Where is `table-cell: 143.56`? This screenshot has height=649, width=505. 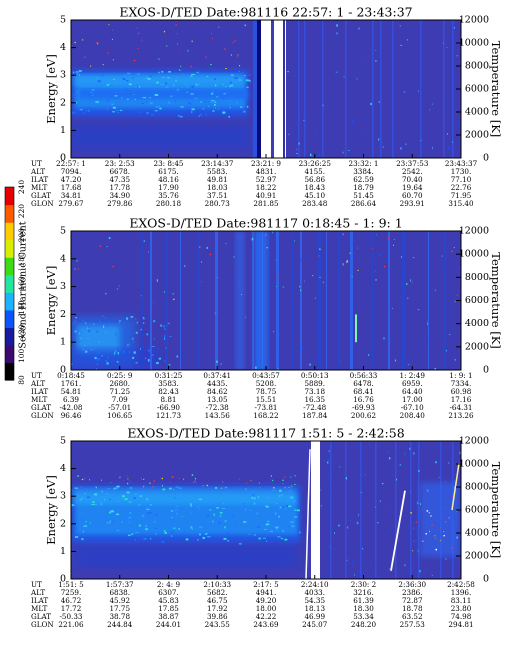
table-cell: 143.56 is located at coordinates (218, 415).